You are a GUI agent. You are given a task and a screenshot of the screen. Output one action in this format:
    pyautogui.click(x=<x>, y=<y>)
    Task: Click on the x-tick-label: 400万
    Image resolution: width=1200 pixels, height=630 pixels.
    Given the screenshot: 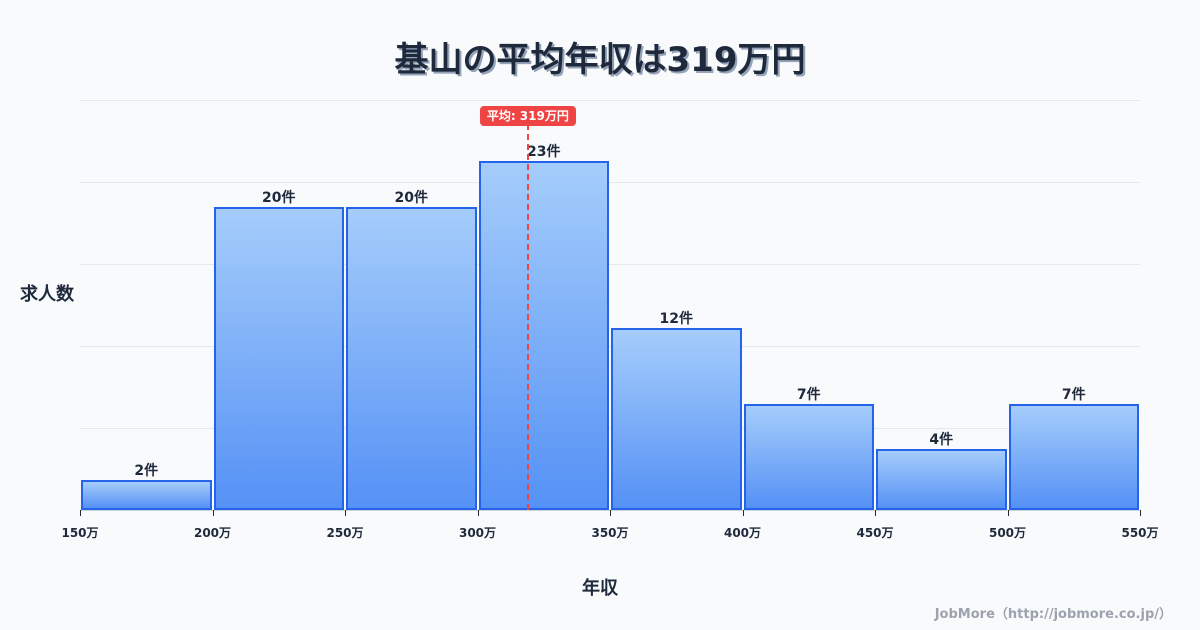 What is the action you would take?
    pyautogui.click(x=742, y=533)
    